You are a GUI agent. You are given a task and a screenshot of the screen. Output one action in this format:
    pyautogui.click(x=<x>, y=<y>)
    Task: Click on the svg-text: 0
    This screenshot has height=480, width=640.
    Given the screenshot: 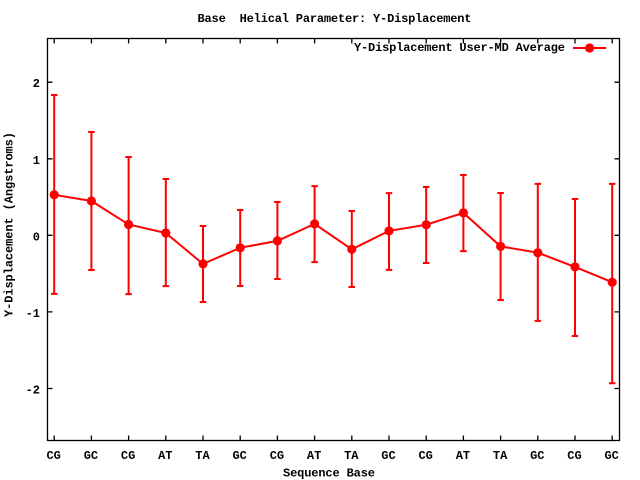 What is the action you would take?
    pyautogui.click(x=36, y=237)
    